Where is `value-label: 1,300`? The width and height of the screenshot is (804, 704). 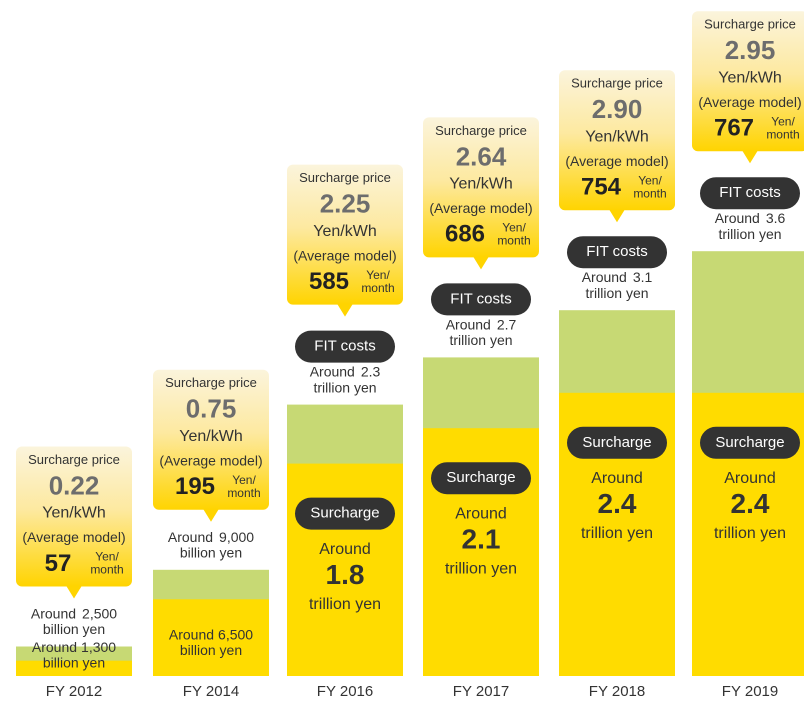 value-label: 1,300 is located at coordinates (98, 647).